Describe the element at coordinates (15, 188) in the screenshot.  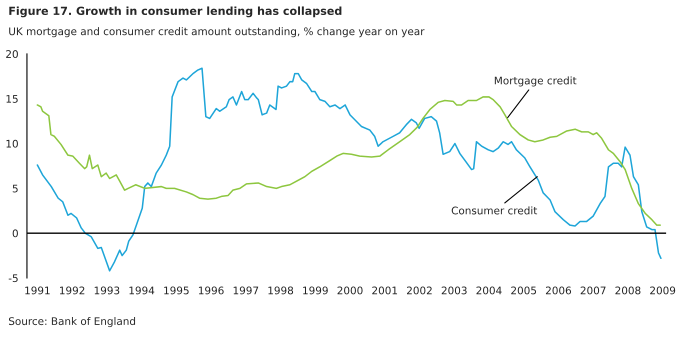
I see `y-tick-label: 5` at that location.